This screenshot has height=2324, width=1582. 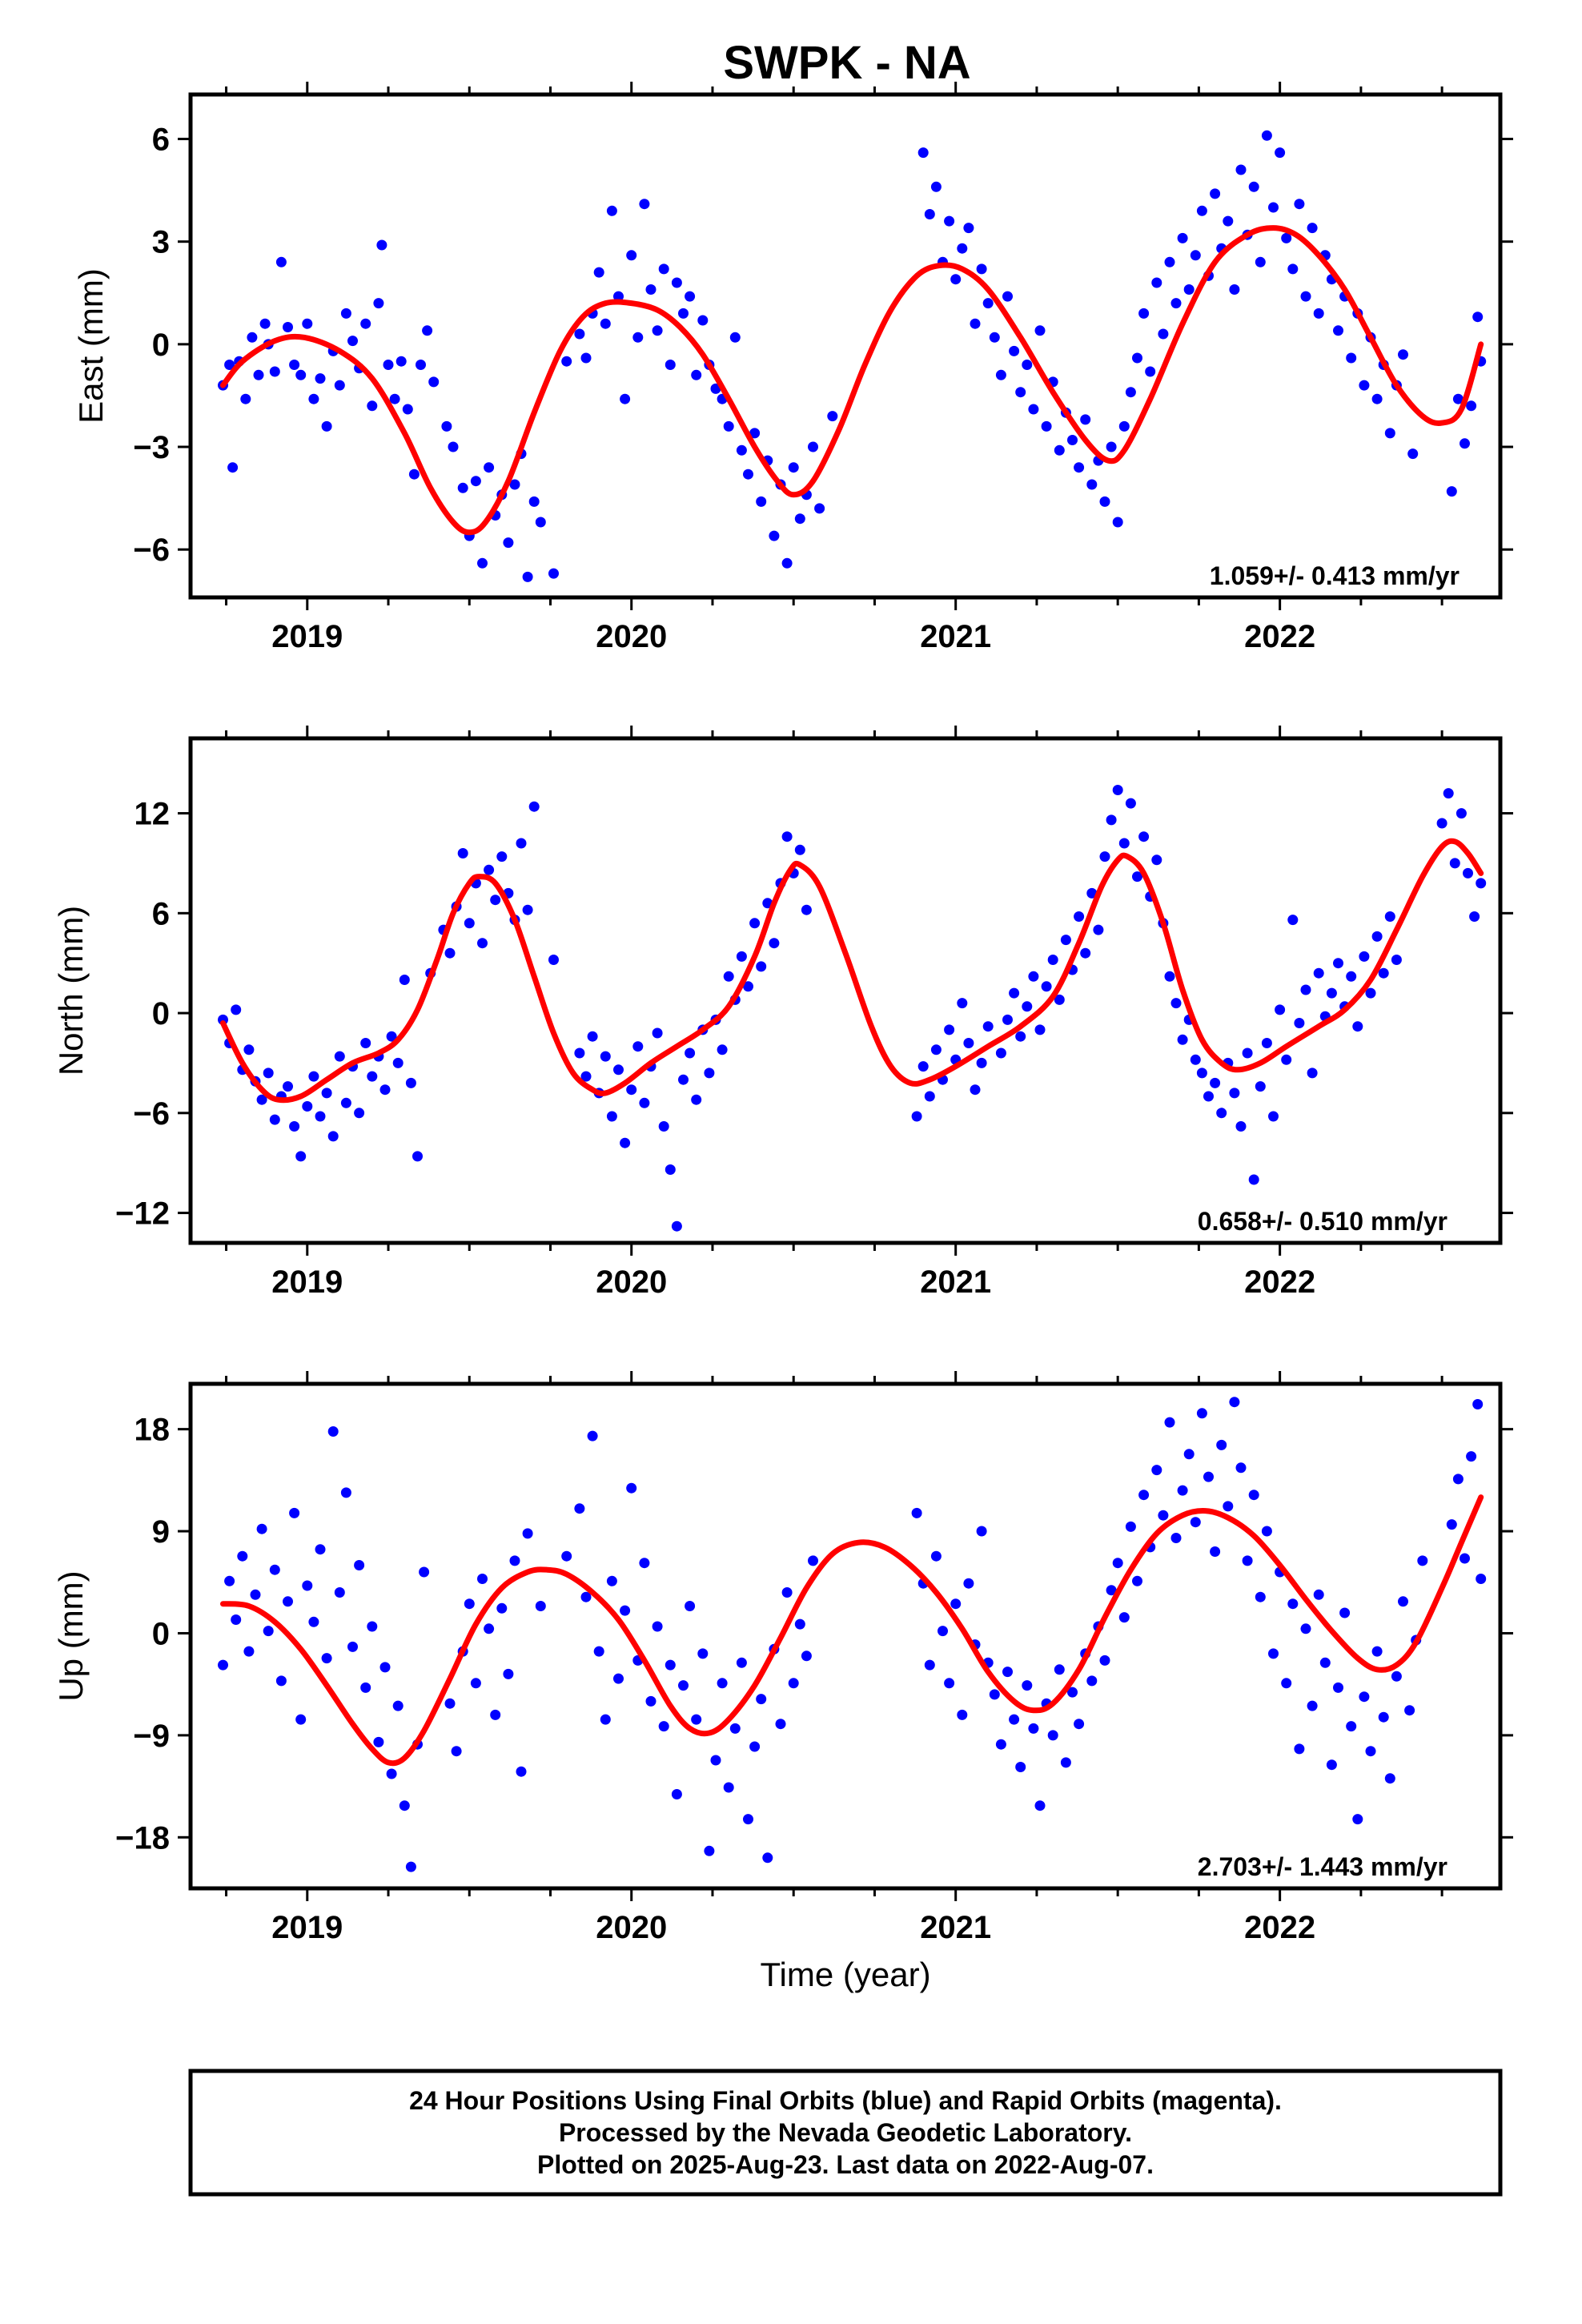 I want to click on north-xtick-label: 2021, so click(x=956, y=1282).